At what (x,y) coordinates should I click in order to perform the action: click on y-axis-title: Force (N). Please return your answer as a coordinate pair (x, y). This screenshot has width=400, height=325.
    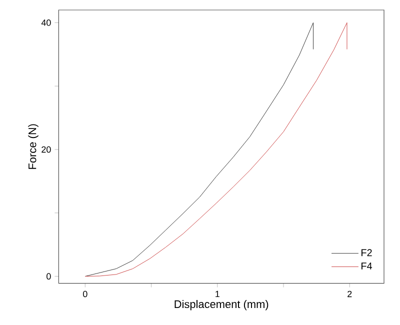
    Looking at the image, I should click on (33, 146).